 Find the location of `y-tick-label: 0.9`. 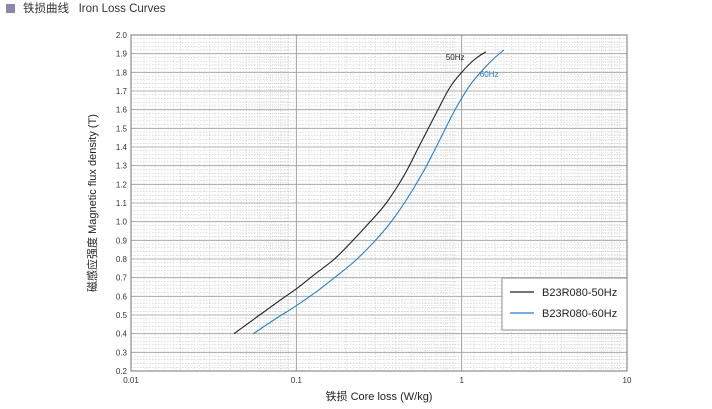

y-tick-label: 0.9 is located at coordinates (122, 240).